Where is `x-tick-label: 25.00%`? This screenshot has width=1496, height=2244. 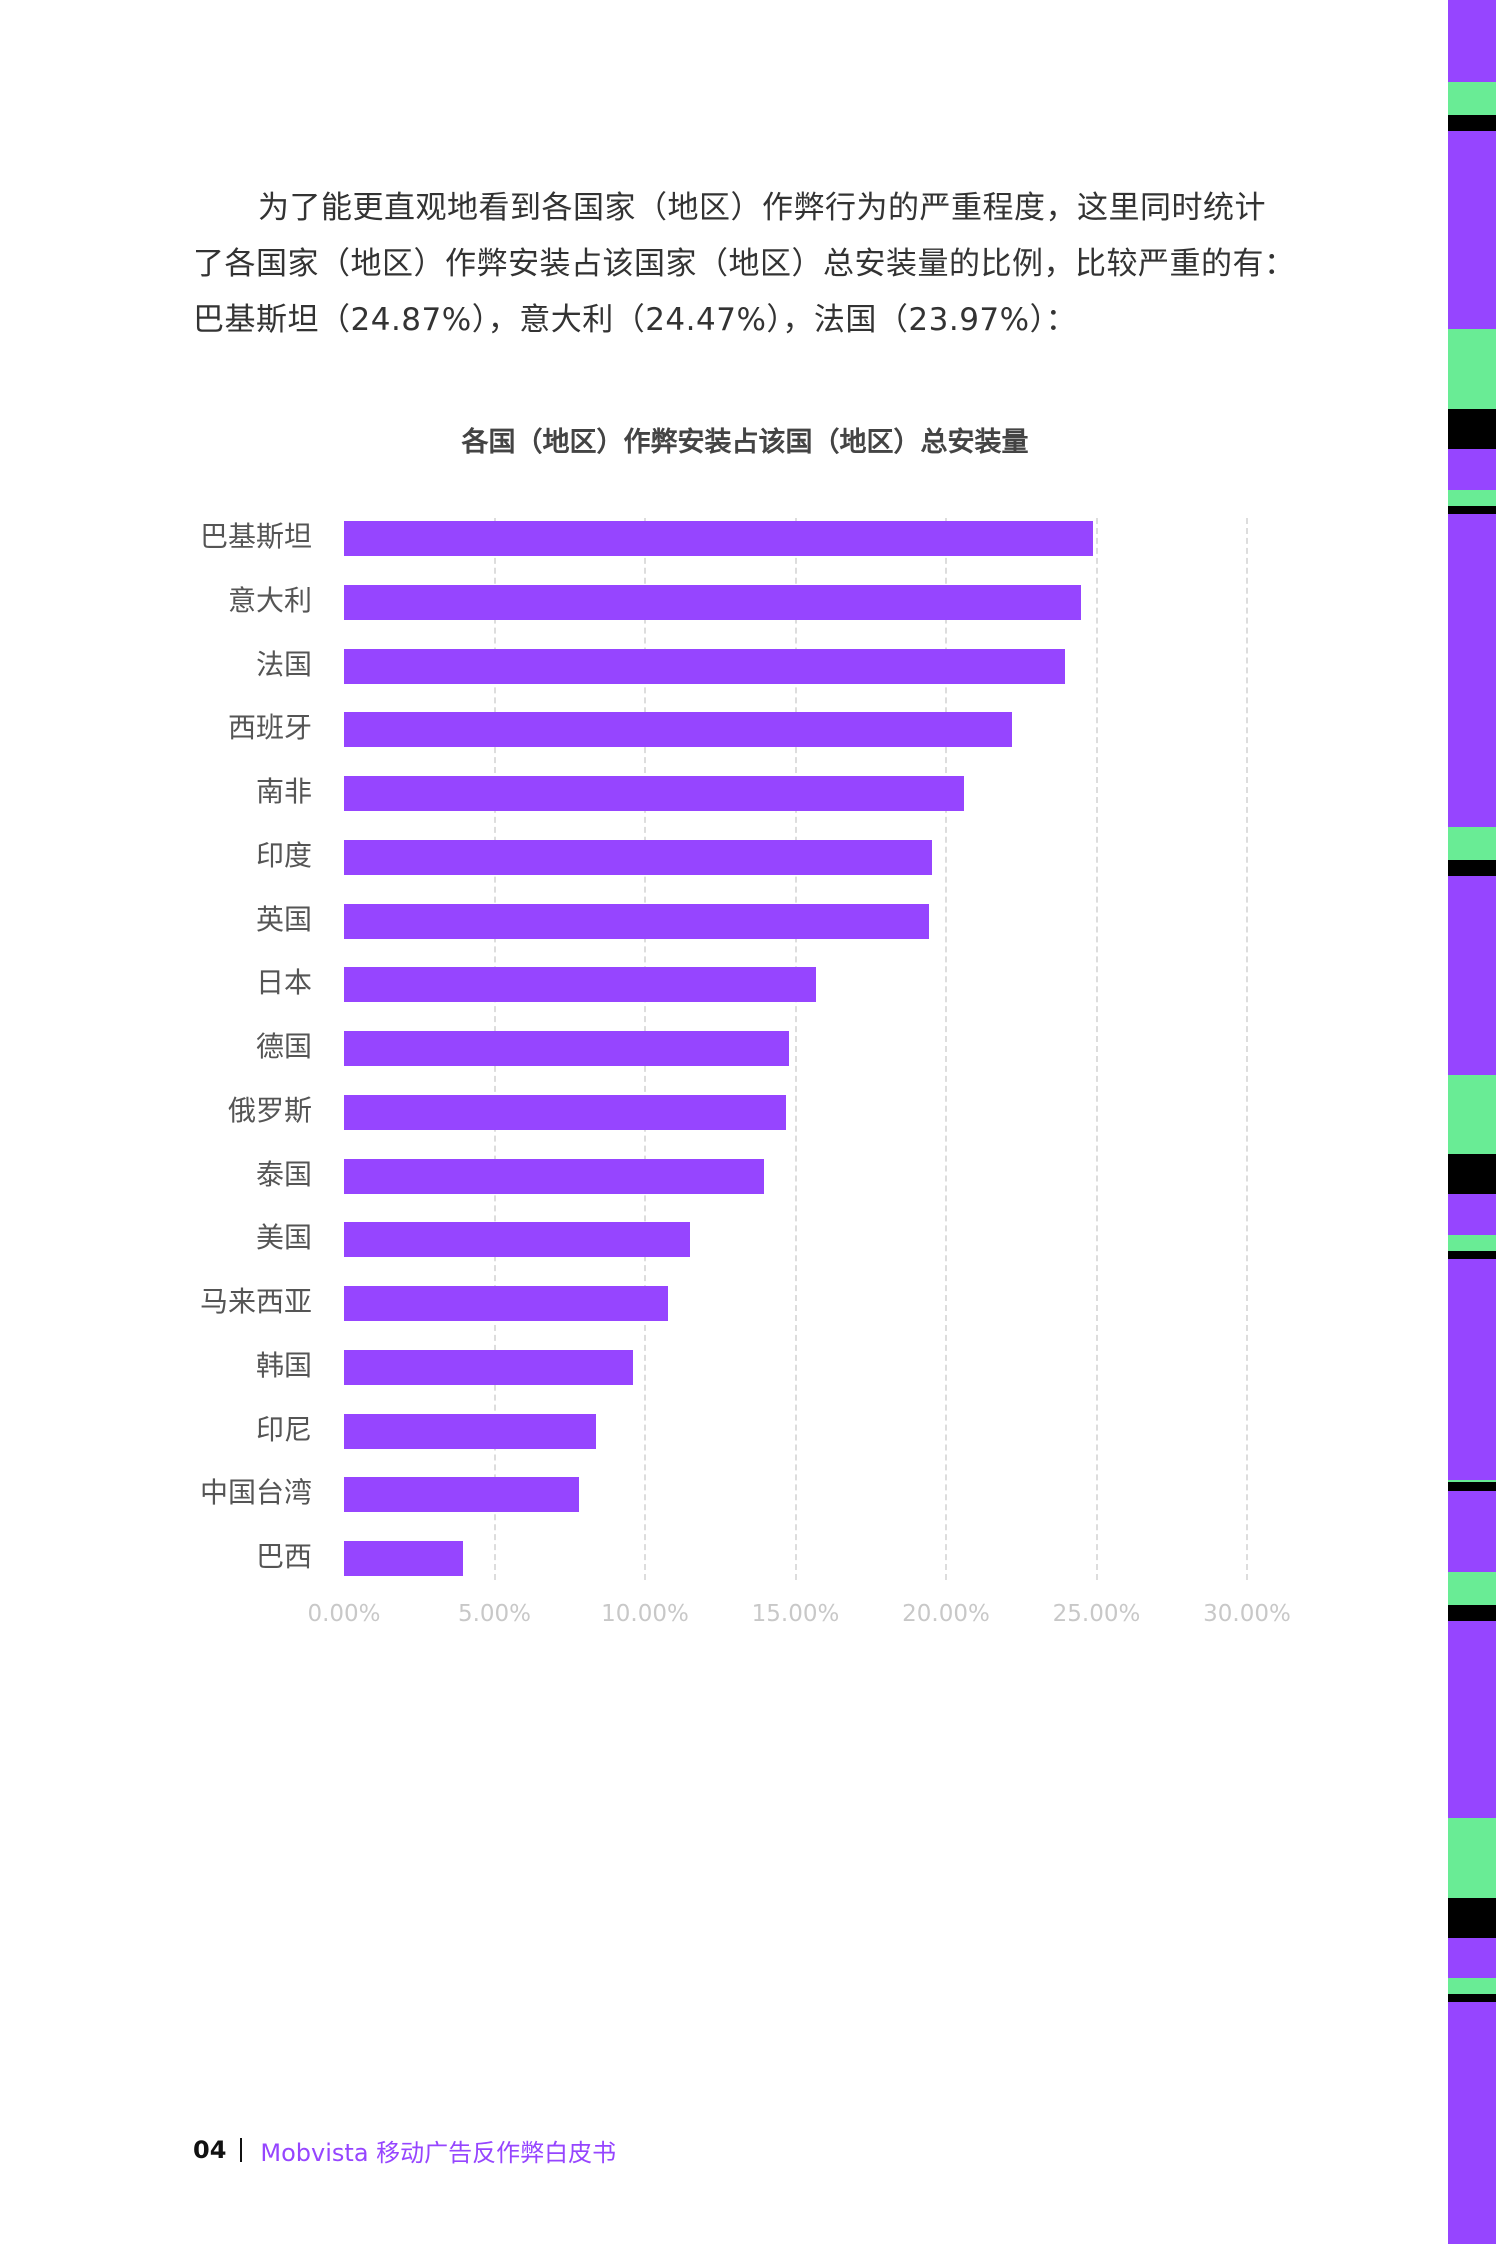 x-tick-label: 25.00% is located at coordinates (1096, 1614).